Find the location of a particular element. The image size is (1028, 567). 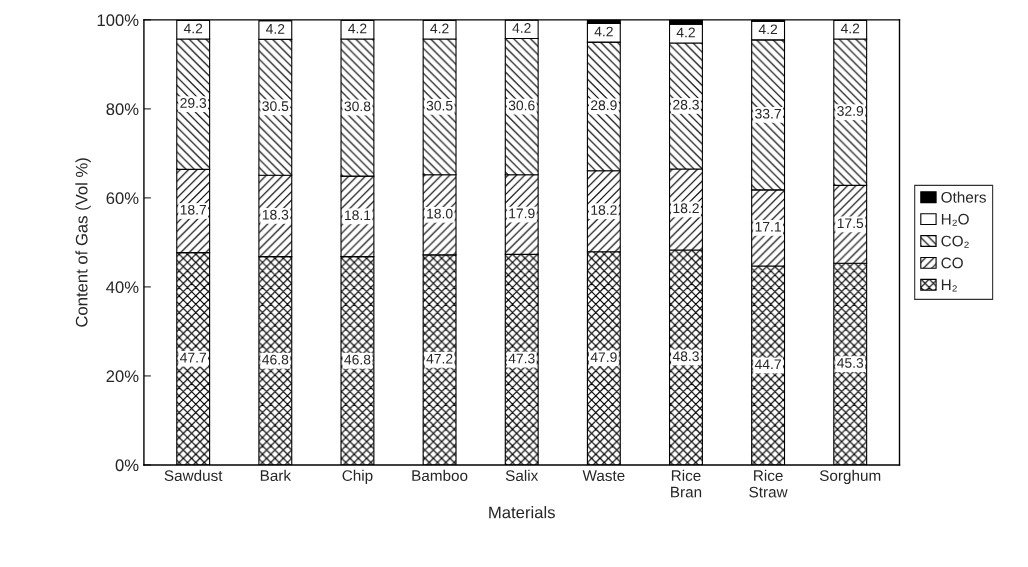

data-label: 17.1 is located at coordinates (768, 226).